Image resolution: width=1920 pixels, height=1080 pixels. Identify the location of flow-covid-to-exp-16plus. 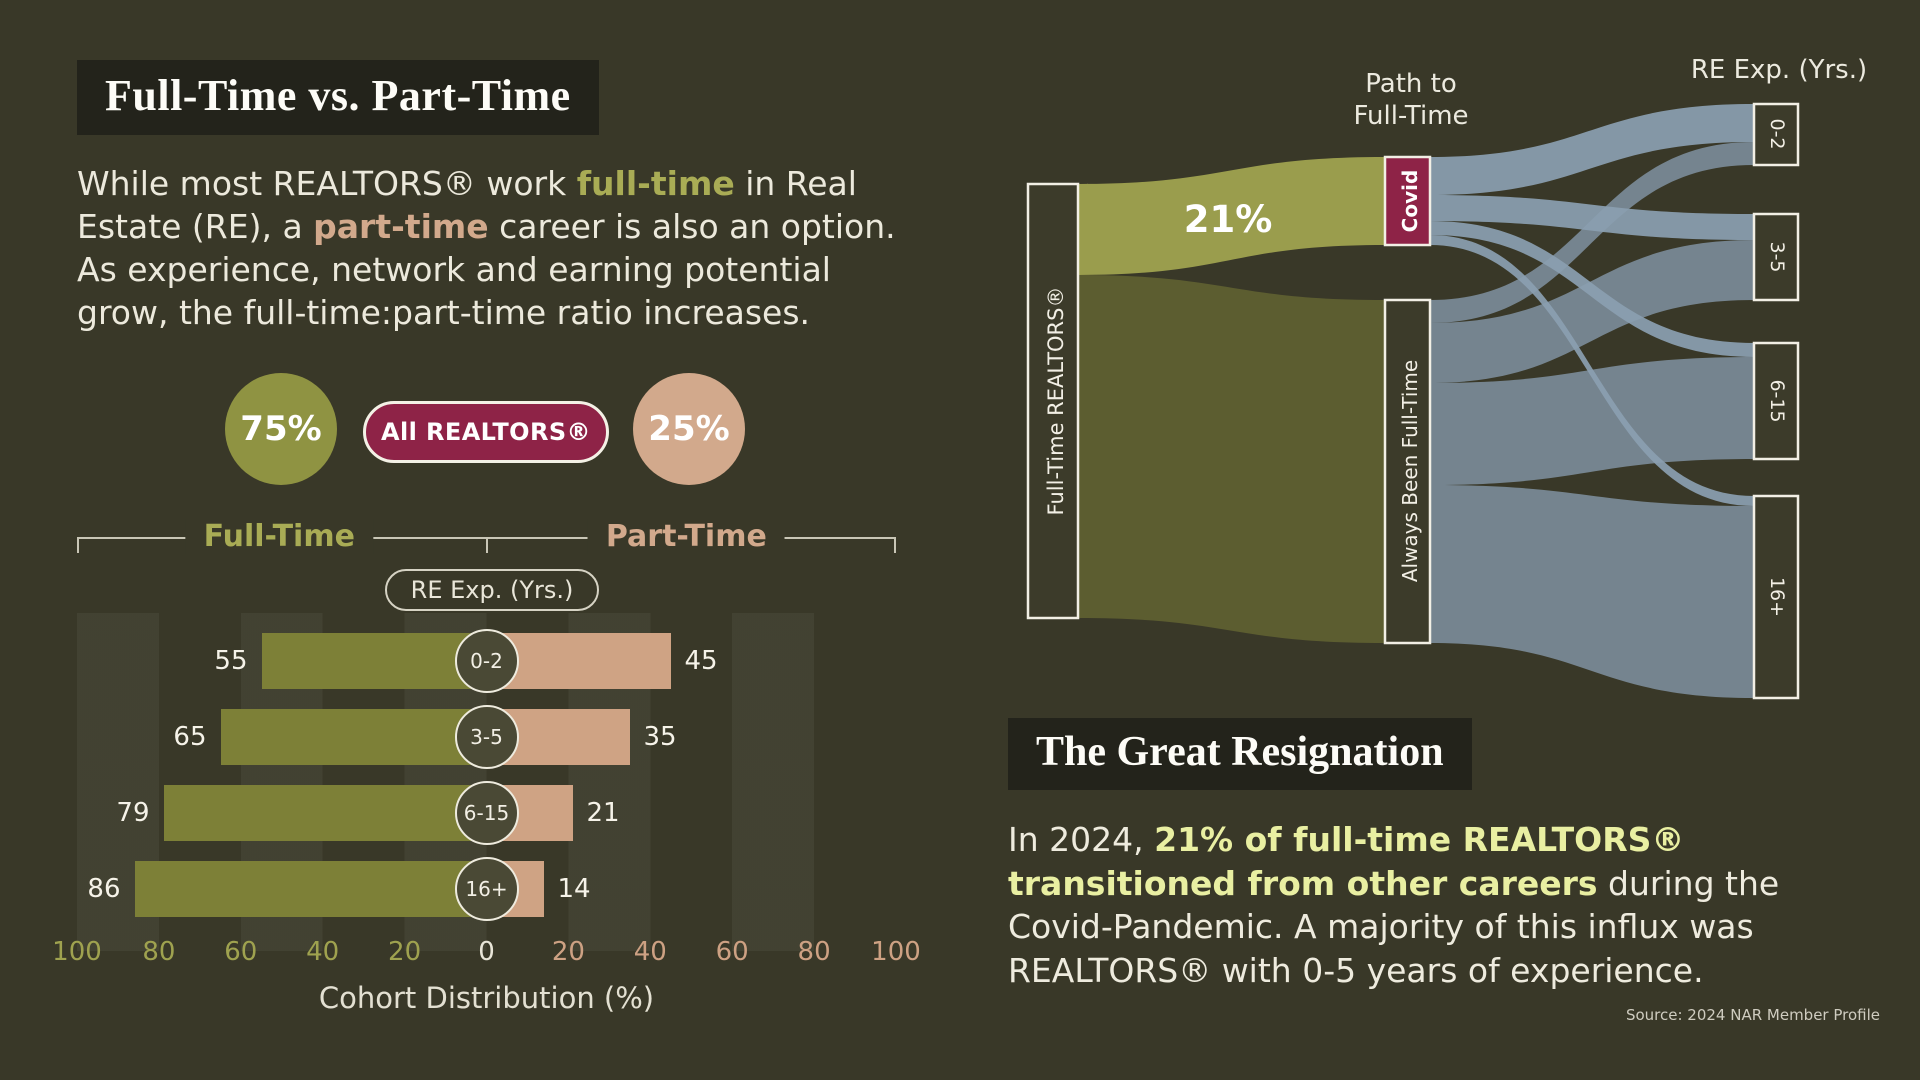
(1592, 370).